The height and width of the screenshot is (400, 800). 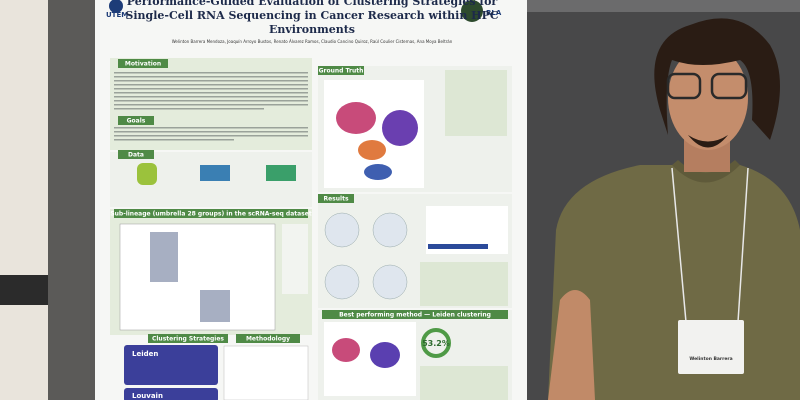 What do you see at coordinates (708, 98) in the screenshot?
I see `face` at bounding box center [708, 98].